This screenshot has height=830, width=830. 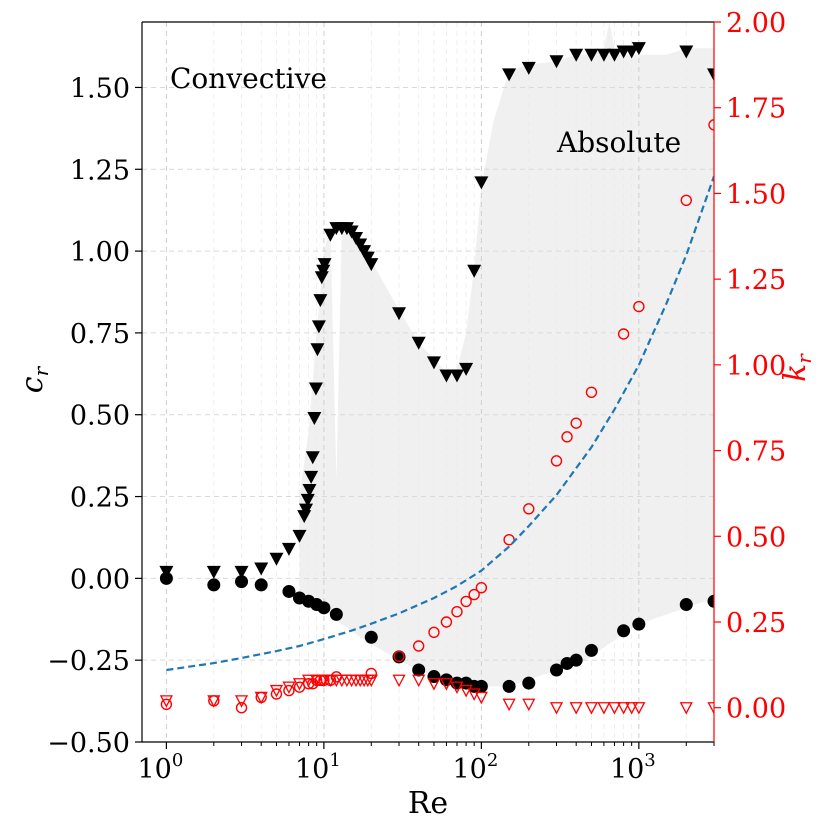 What do you see at coordinates (100, 334) in the screenshot?
I see `left-tick-label: 0.75` at bounding box center [100, 334].